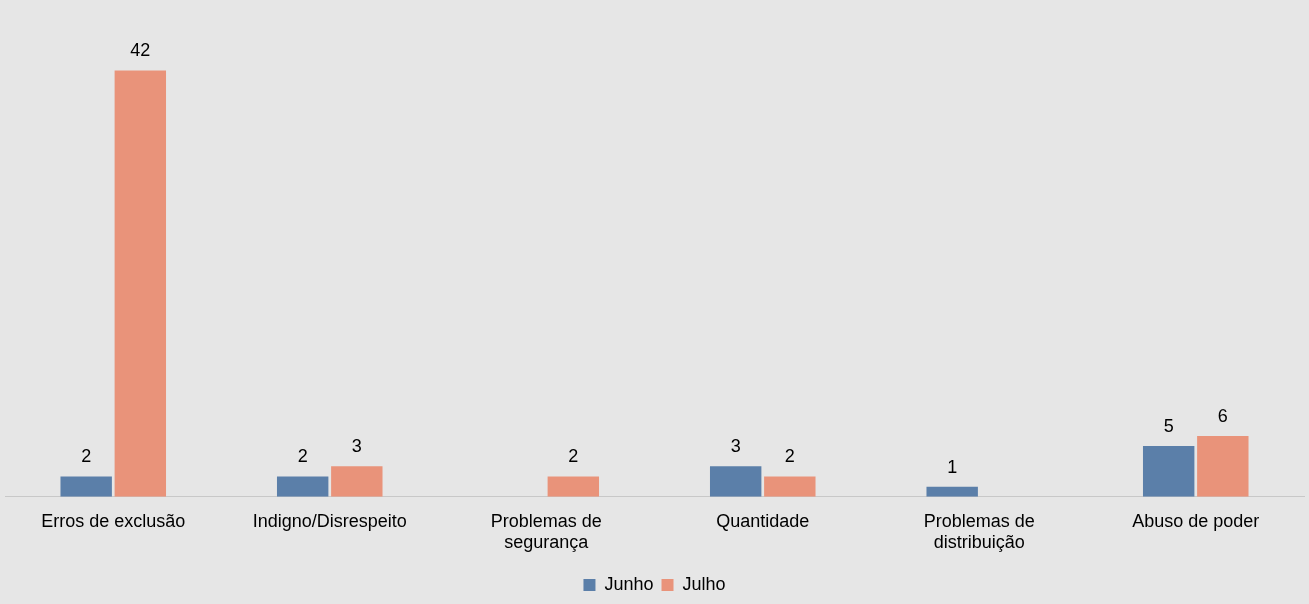 The image size is (1309, 604). I want to click on legend-label: Junho, so click(629, 583).